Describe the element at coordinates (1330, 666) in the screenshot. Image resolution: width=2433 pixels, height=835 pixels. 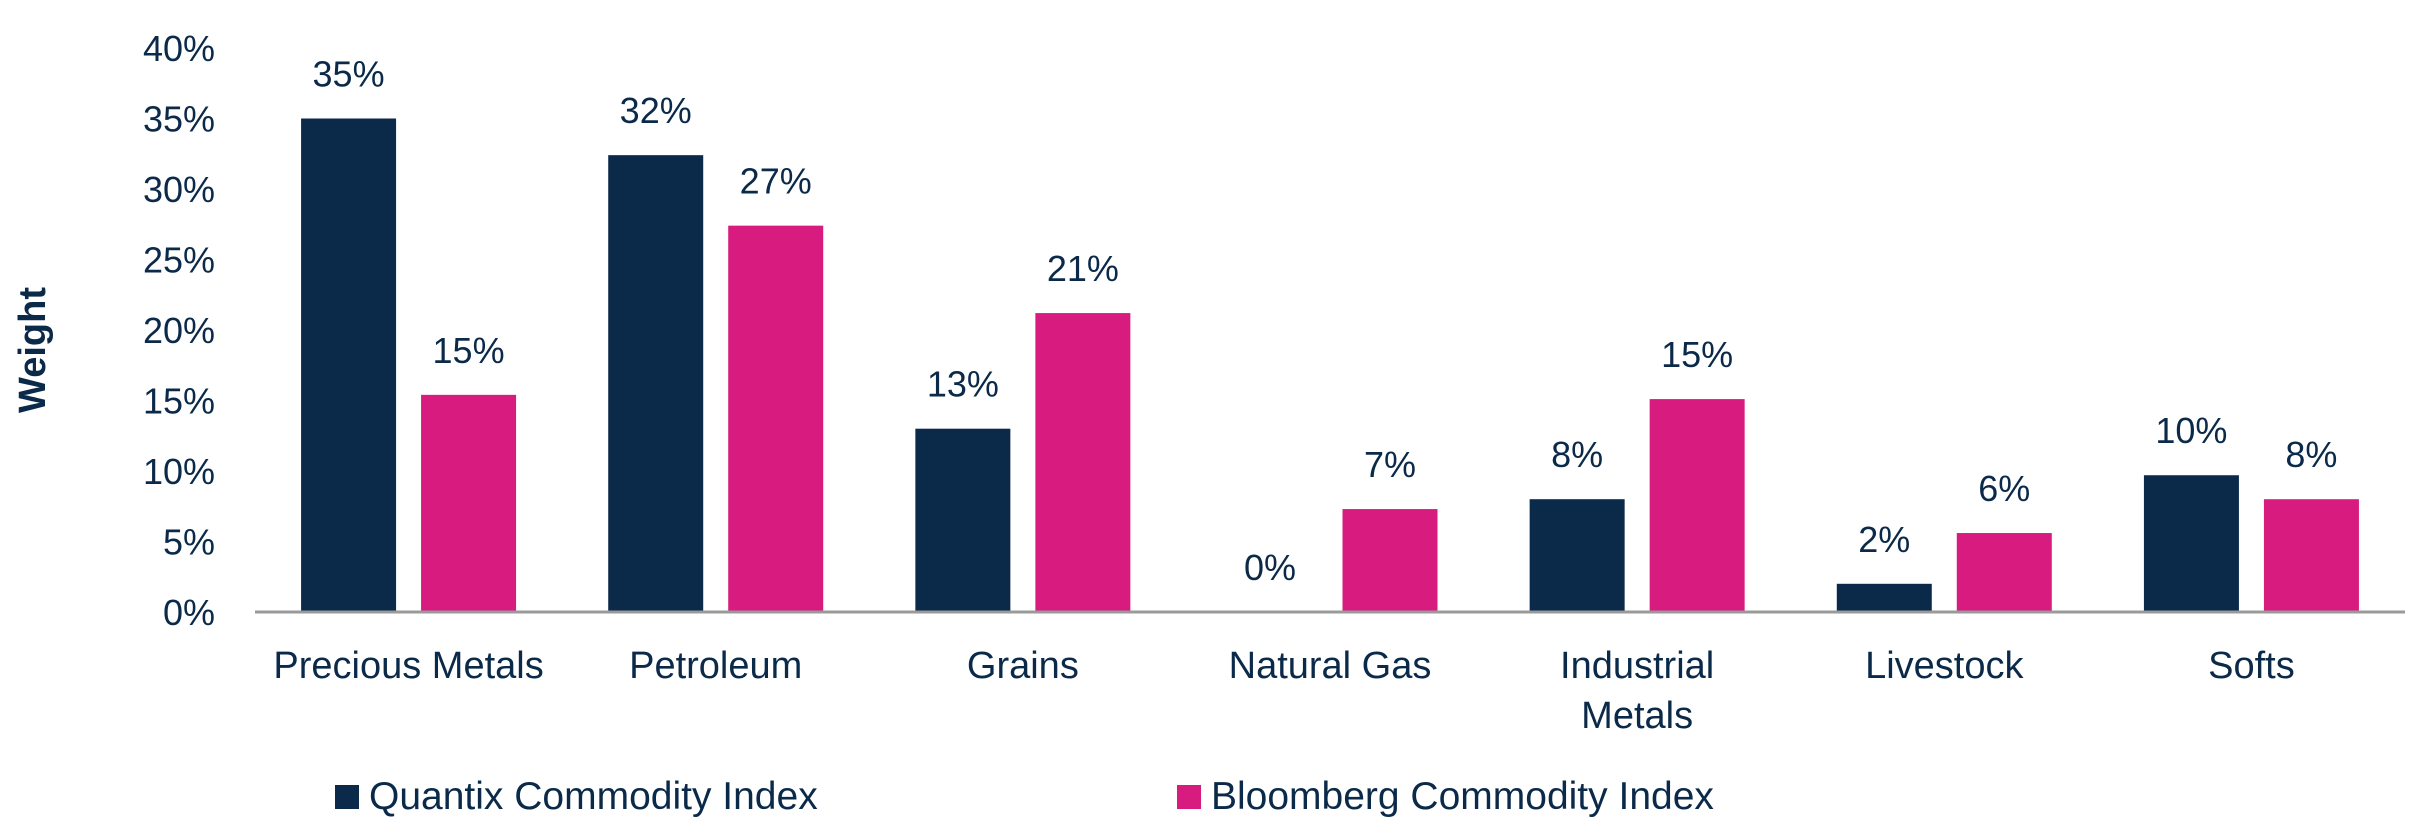
I see `x-category-label: Natural Gas` at that location.